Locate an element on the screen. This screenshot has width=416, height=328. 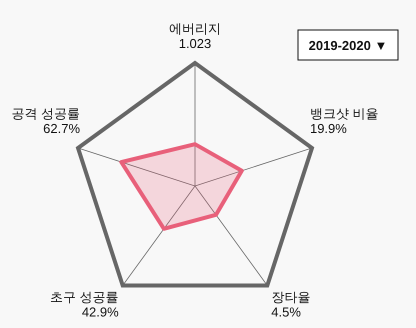
spoke-label: 뱅크샷 비율 19.9% is located at coordinates (344, 121).